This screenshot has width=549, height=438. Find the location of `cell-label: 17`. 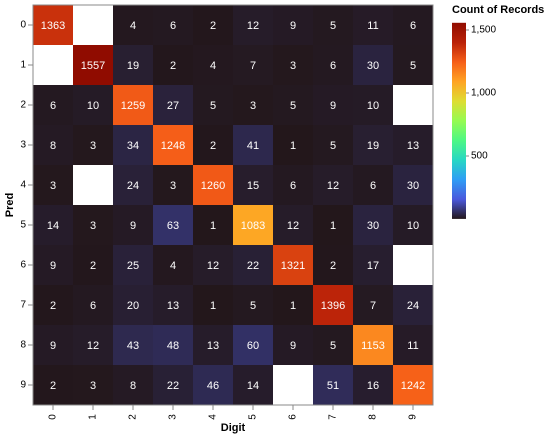

cell-label: 17 is located at coordinates (373, 266).